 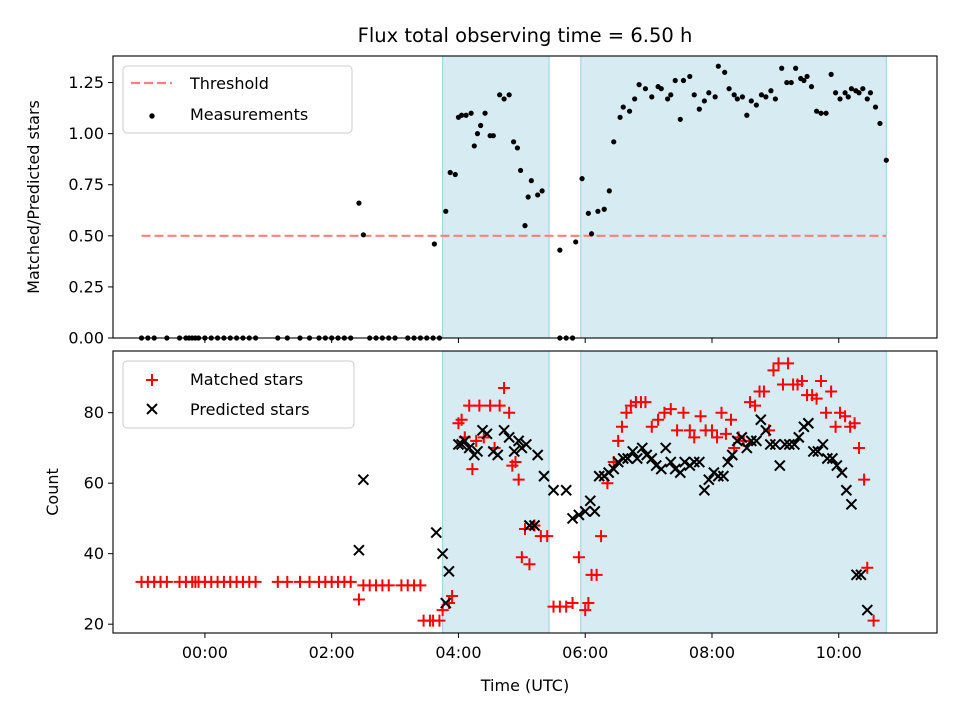 I want to click on legend-matched-label: Matched stars, so click(x=246, y=379).